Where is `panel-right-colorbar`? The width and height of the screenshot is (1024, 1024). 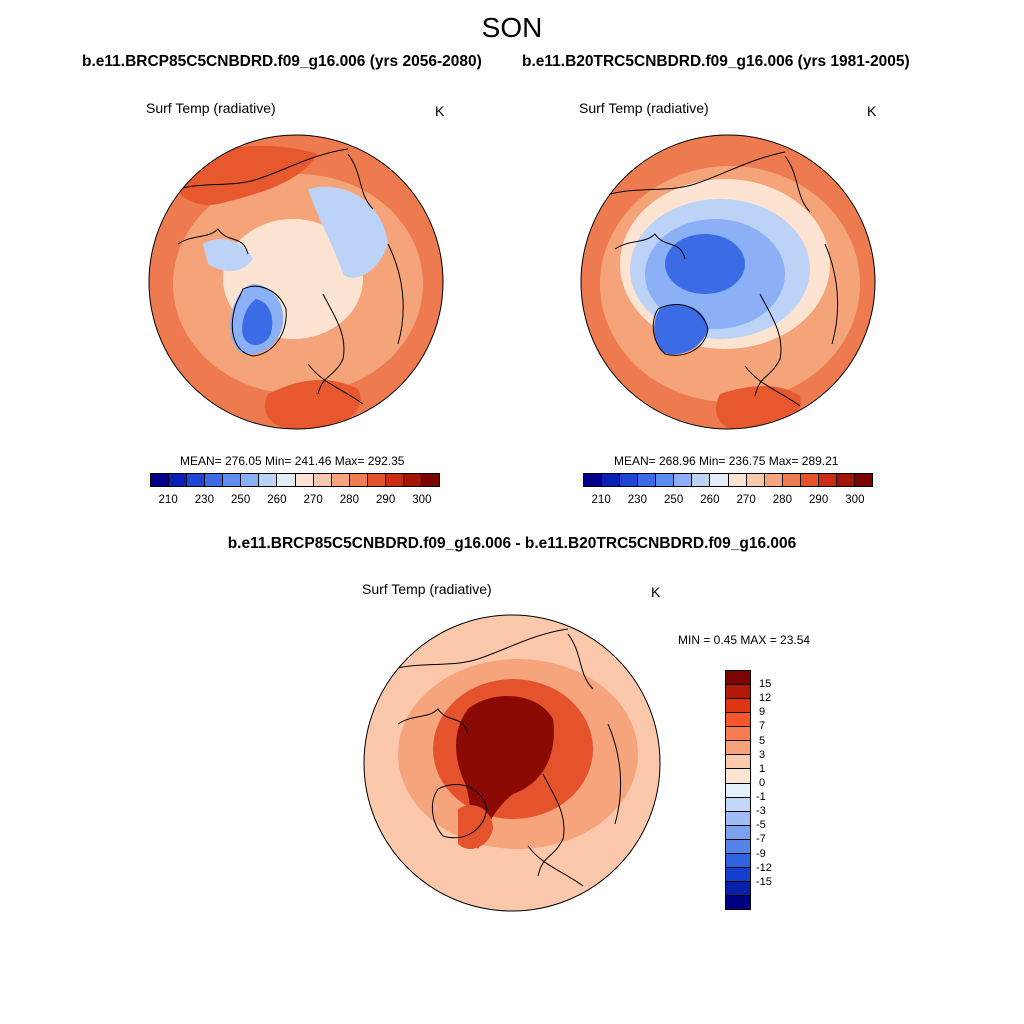
panel-right-colorbar is located at coordinates (728, 480).